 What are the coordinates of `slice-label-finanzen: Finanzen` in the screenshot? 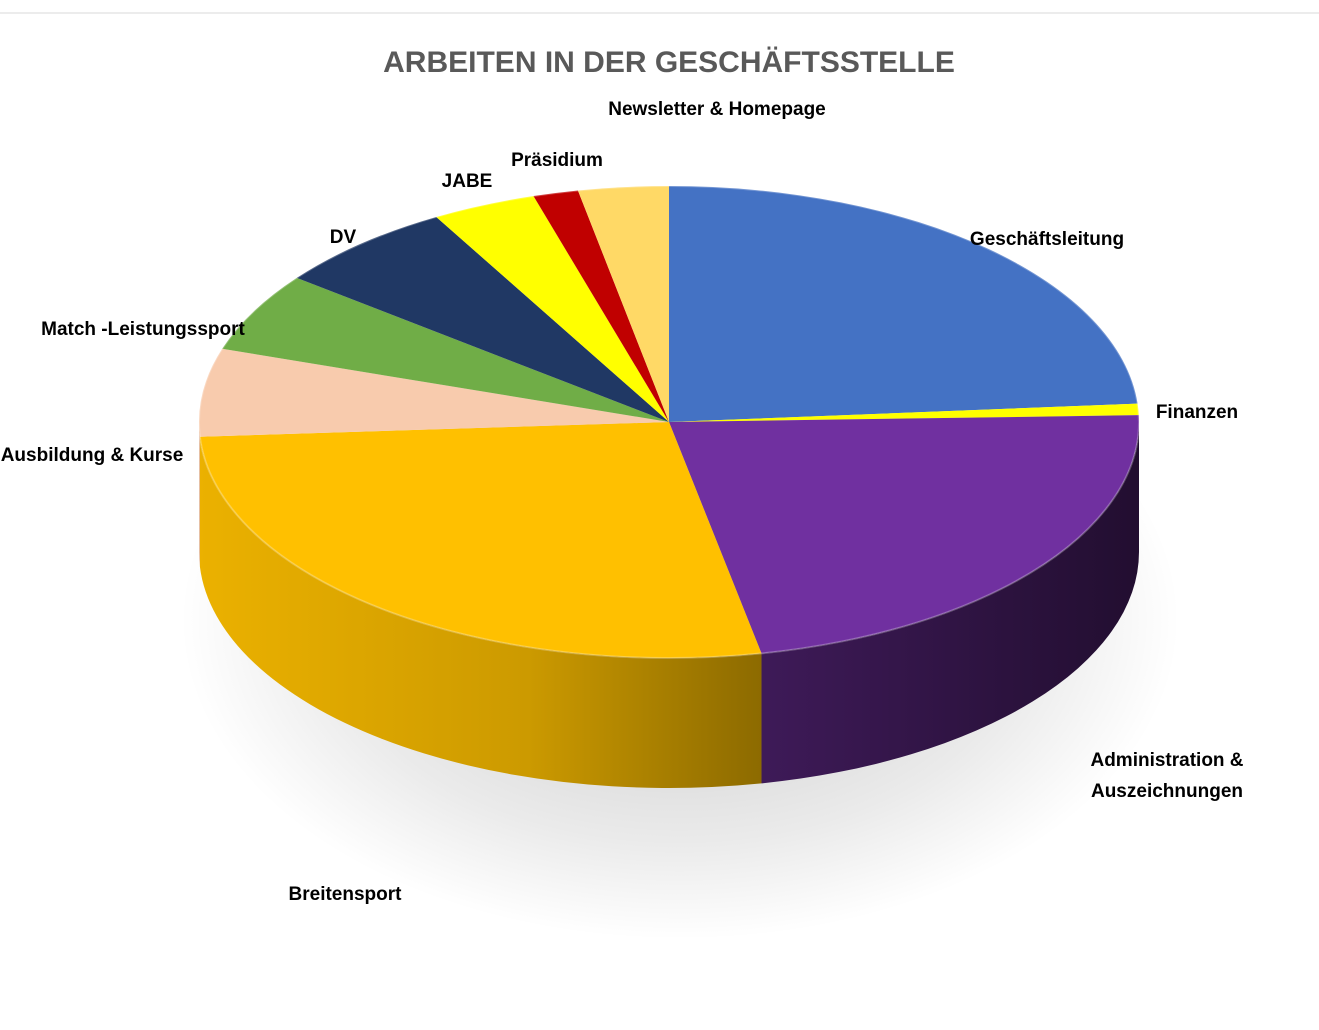 It's located at (1197, 412).